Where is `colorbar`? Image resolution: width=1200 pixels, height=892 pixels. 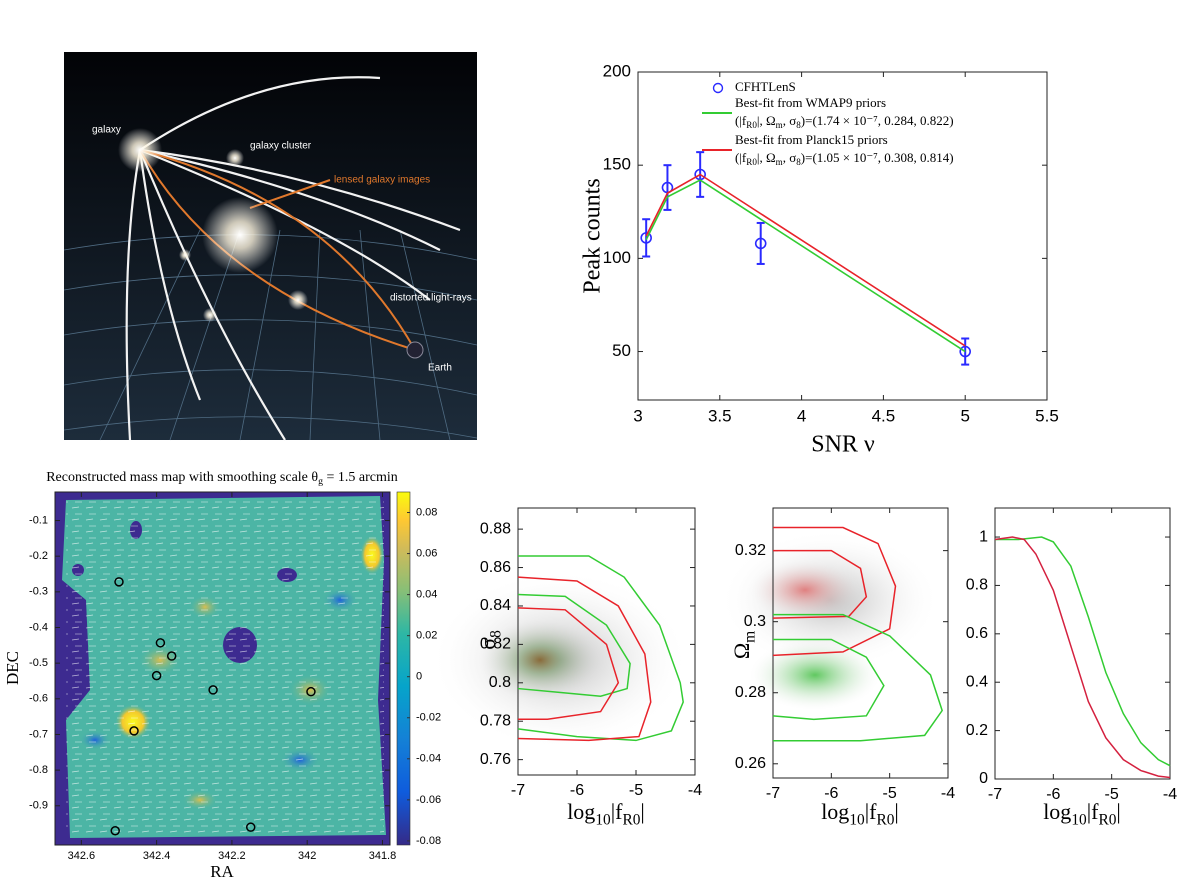 colorbar is located at coordinates (403, 668).